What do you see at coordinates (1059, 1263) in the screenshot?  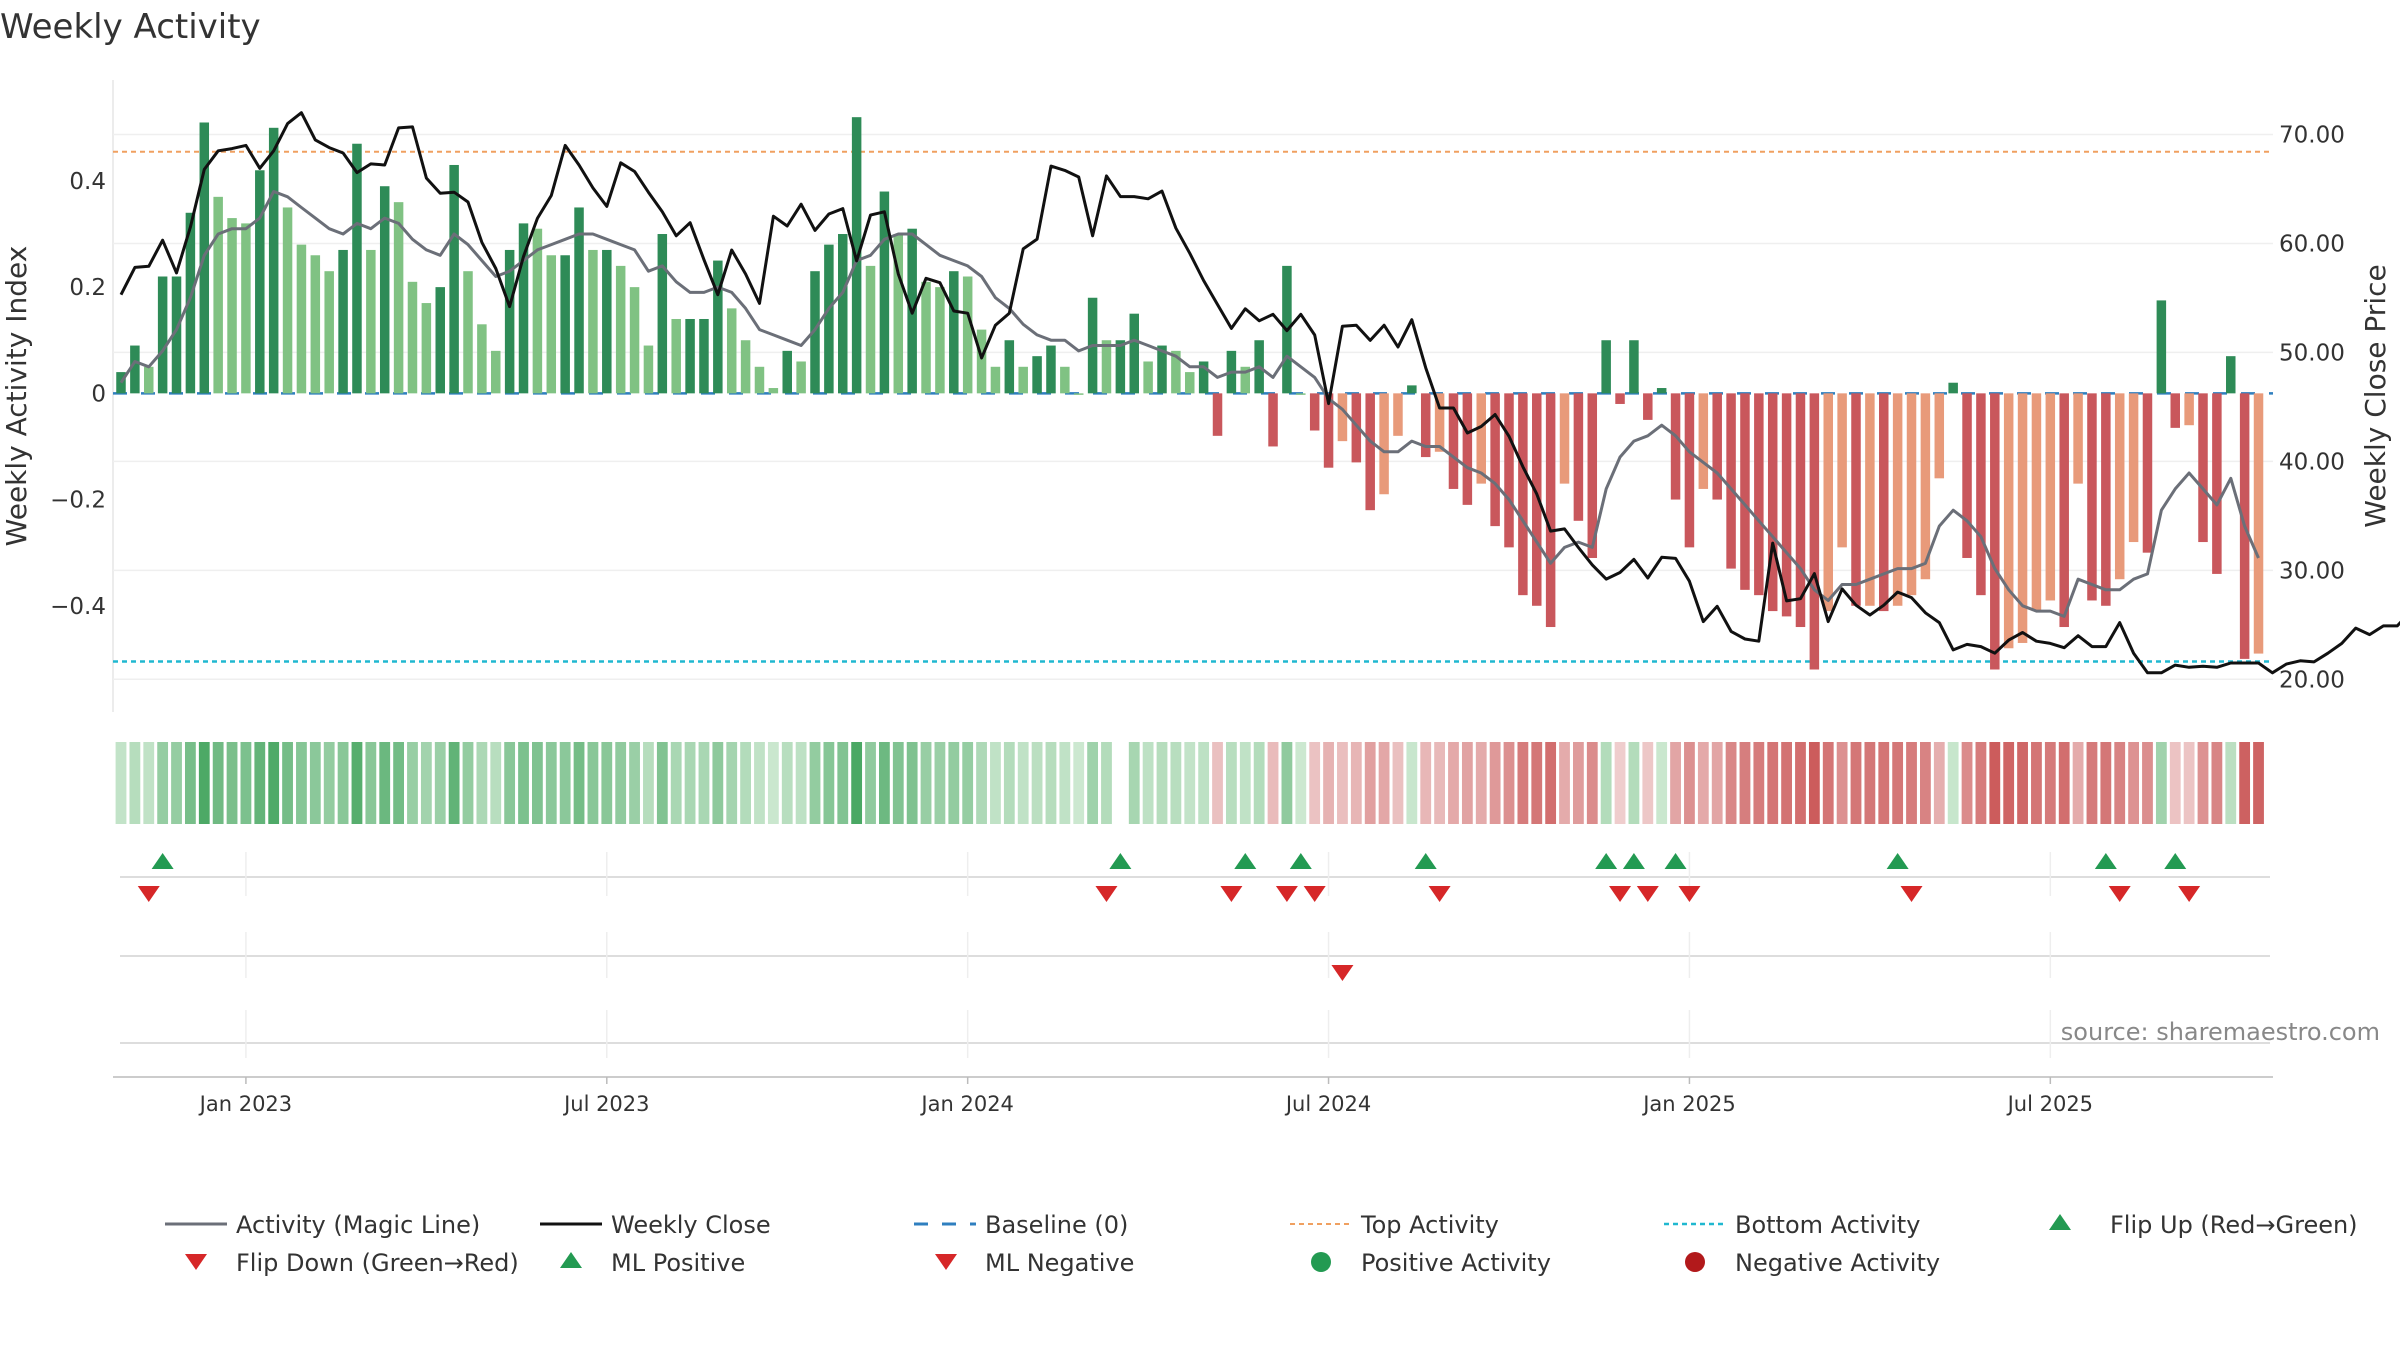 I see `legend-ml-negative-label: ML Negative` at bounding box center [1059, 1263].